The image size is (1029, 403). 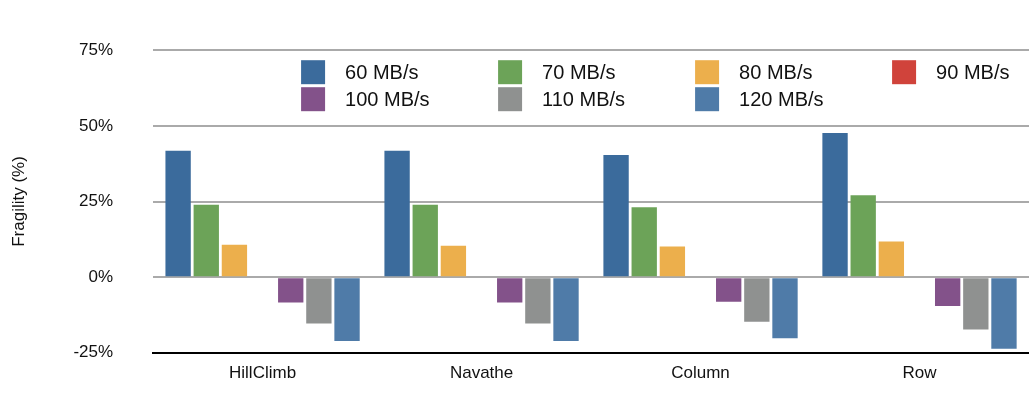 What do you see at coordinates (96, 125) in the screenshot?
I see `y-tick-label: 50%` at bounding box center [96, 125].